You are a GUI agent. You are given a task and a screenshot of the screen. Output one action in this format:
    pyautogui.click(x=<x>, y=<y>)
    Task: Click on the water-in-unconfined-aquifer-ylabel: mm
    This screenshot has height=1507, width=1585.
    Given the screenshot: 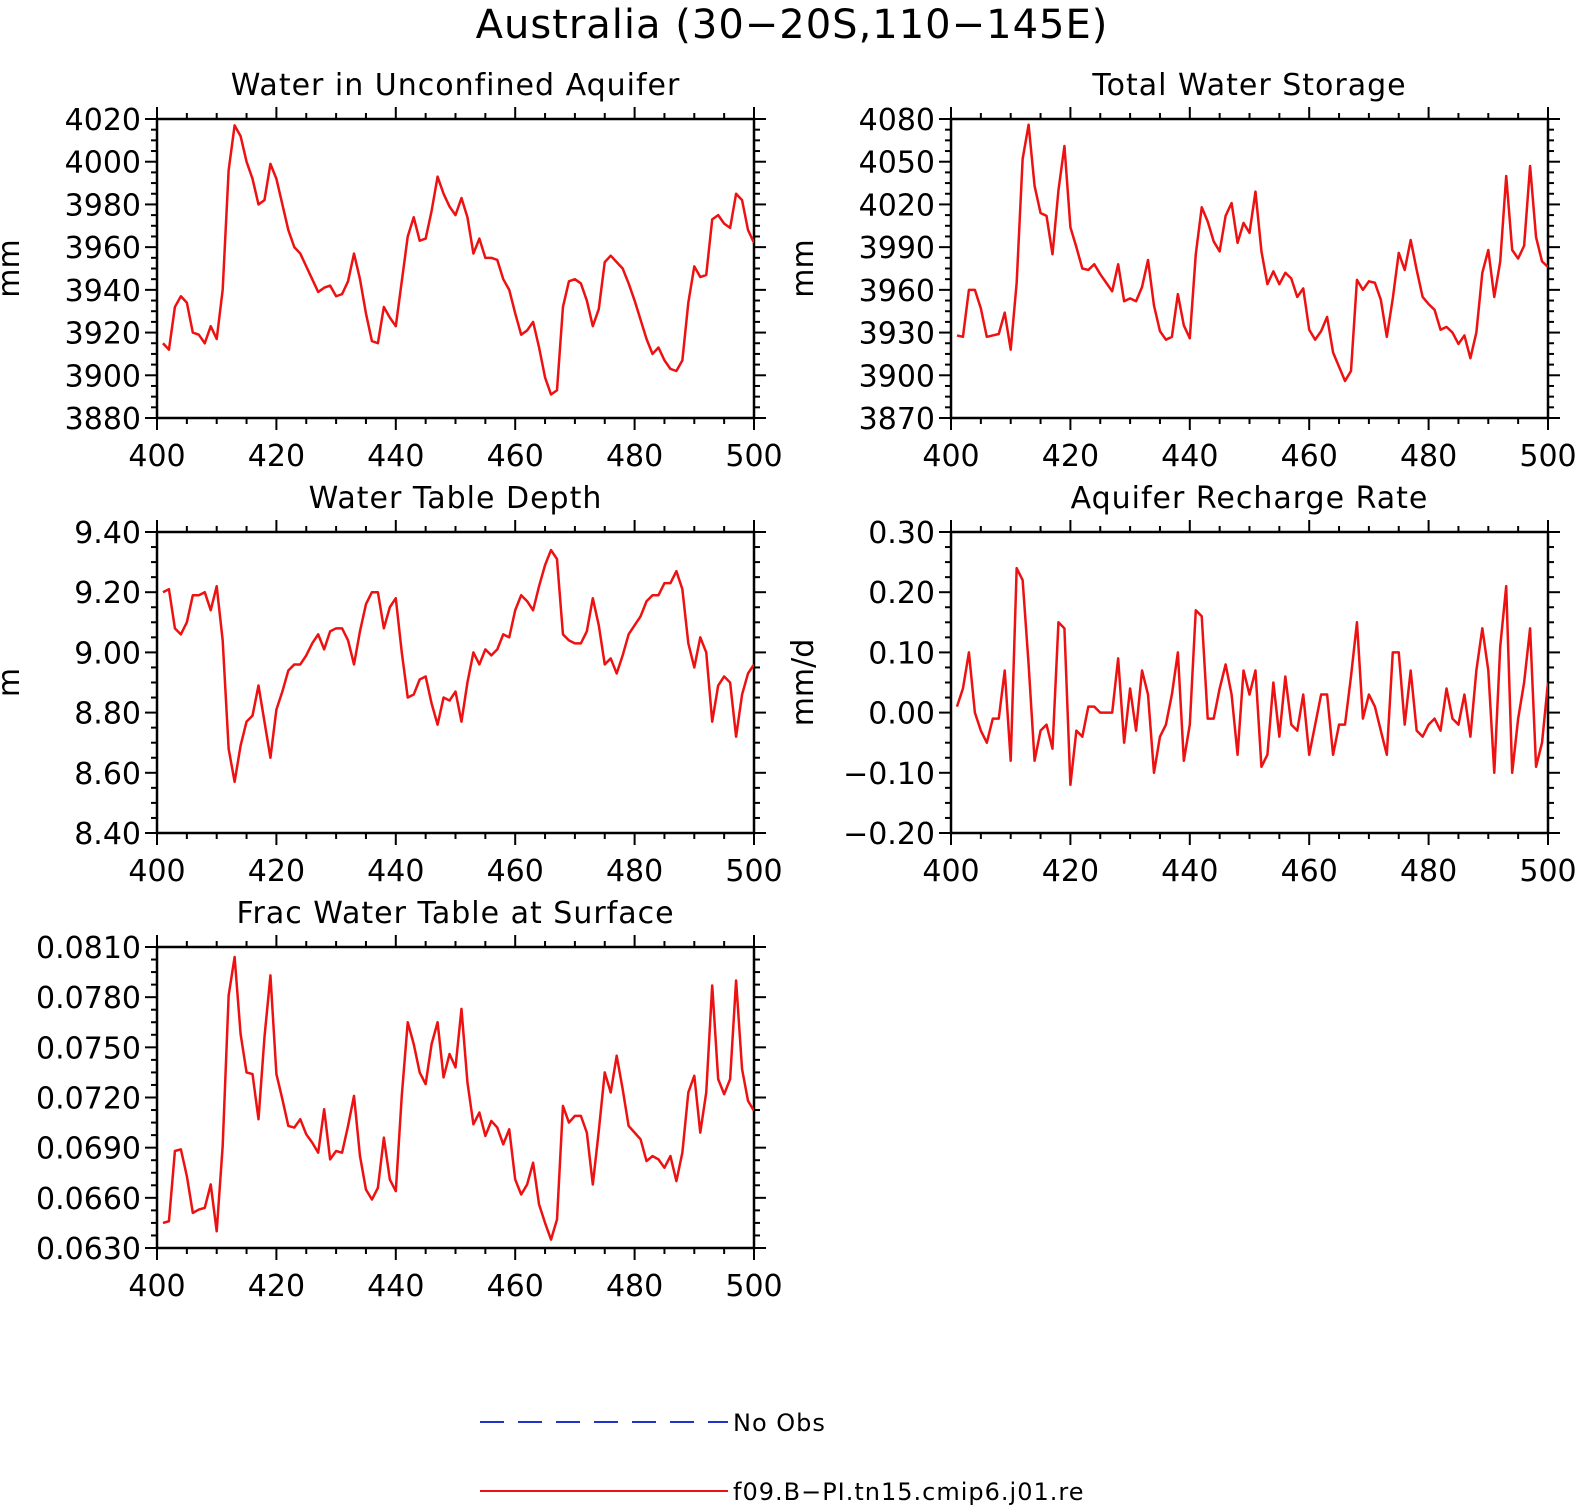 What is the action you would take?
    pyautogui.click(x=13, y=268)
    